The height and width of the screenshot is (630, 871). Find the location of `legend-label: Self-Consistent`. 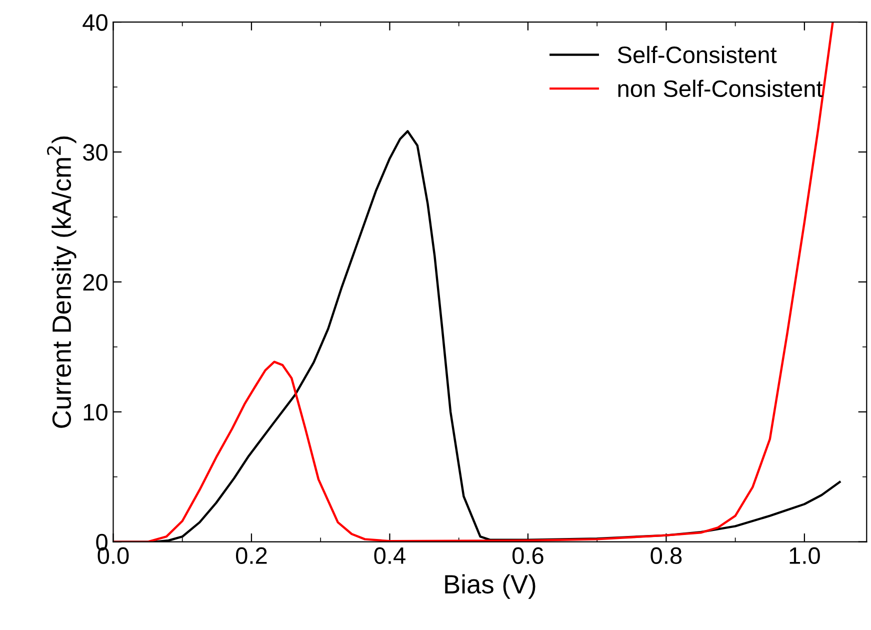

legend-label: Self-Consistent is located at coordinates (697, 55).